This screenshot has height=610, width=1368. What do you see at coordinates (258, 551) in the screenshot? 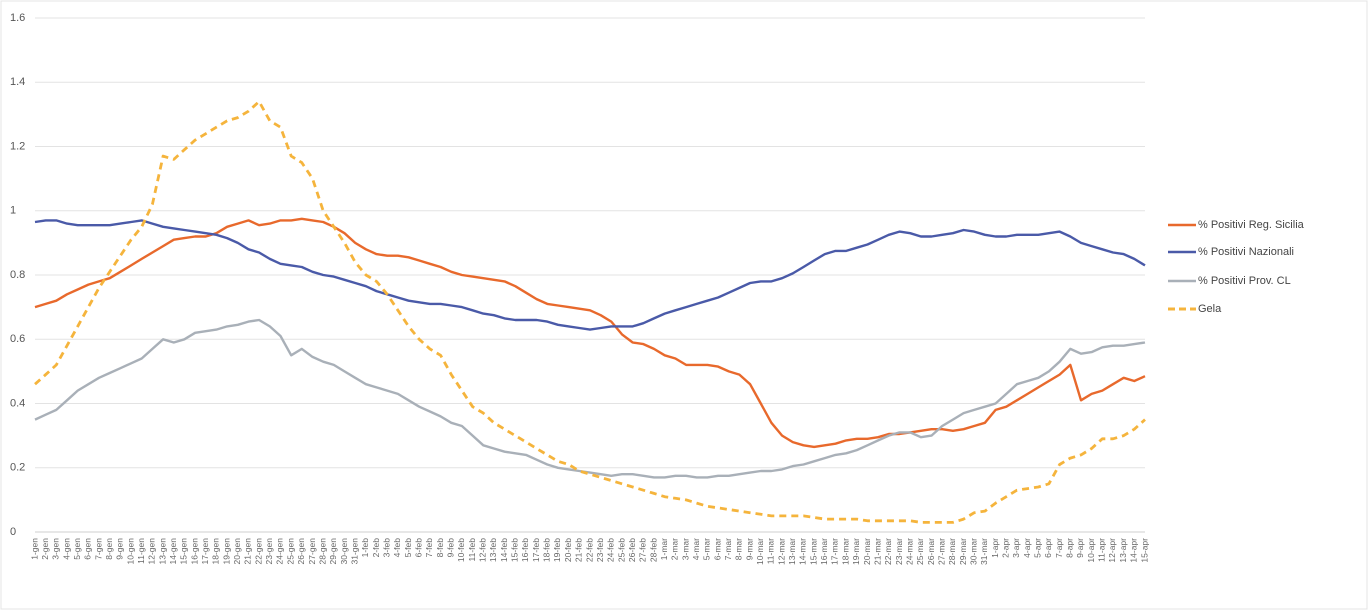
I see `x-tick-label: 22-gen` at bounding box center [258, 551].